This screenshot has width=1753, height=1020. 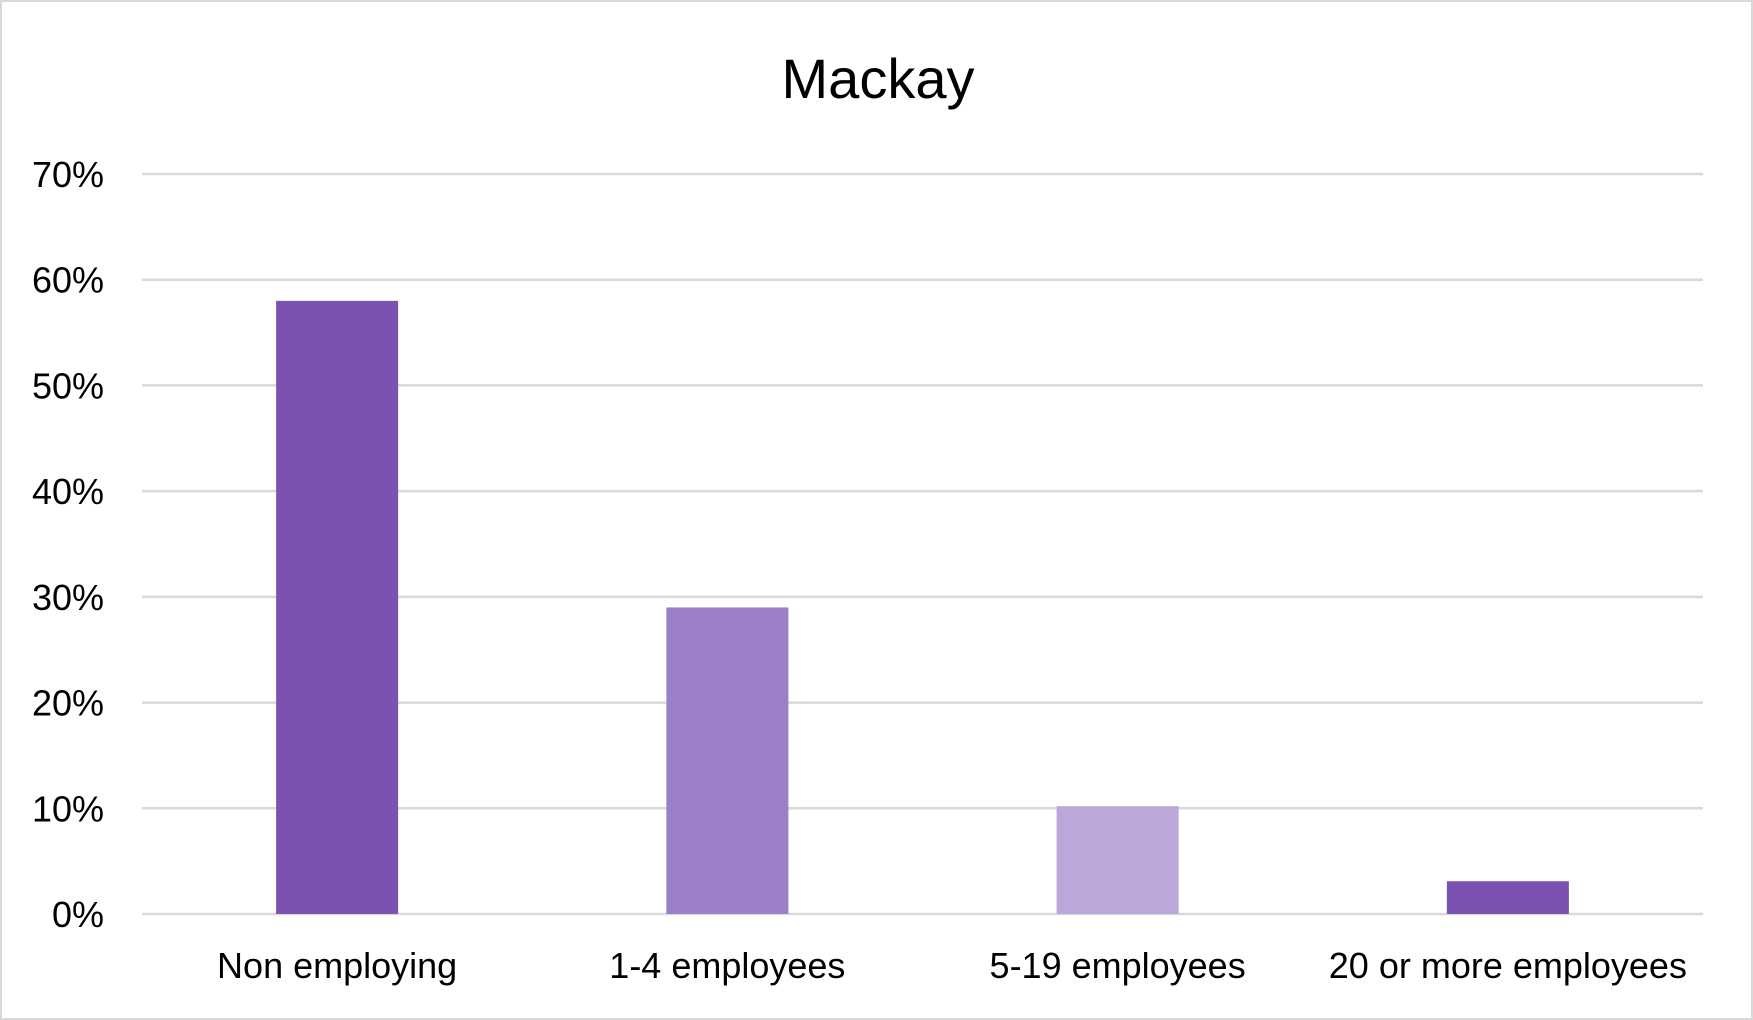 I want to click on bar-non-employing, so click(x=337, y=607).